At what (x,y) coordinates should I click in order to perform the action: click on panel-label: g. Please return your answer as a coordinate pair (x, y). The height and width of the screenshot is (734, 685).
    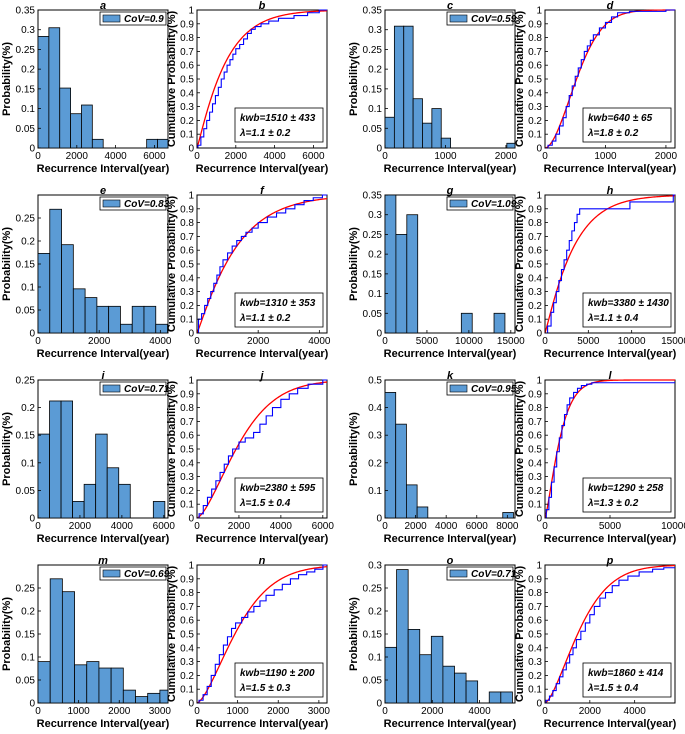
    Looking at the image, I should click on (450, 191).